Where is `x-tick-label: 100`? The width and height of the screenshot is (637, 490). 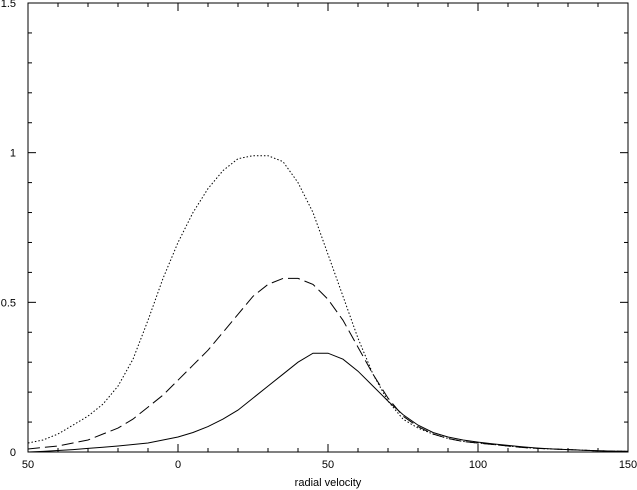 x-tick-label: 100 is located at coordinates (478, 465).